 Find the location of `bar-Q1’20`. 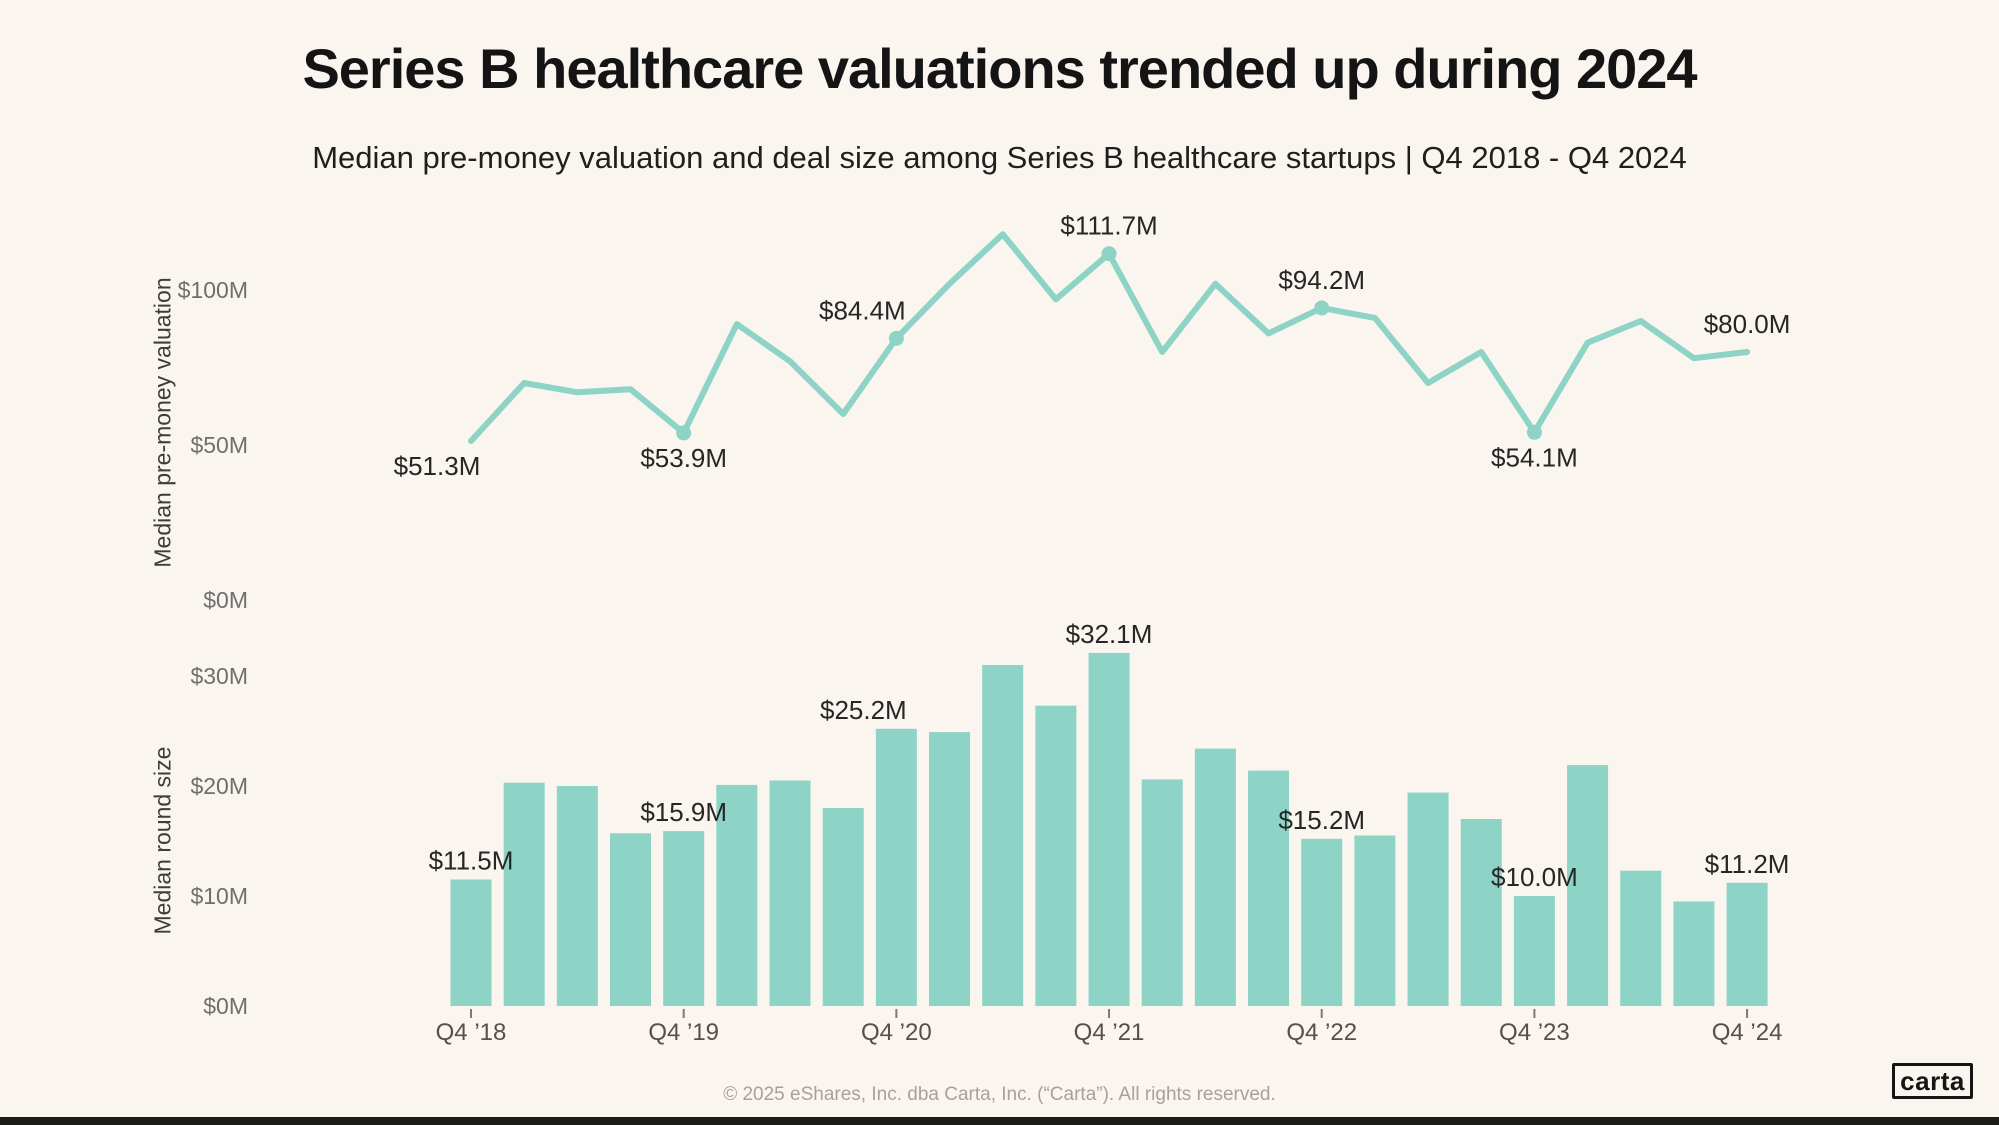

bar-Q1’20 is located at coordinates (737, 895).